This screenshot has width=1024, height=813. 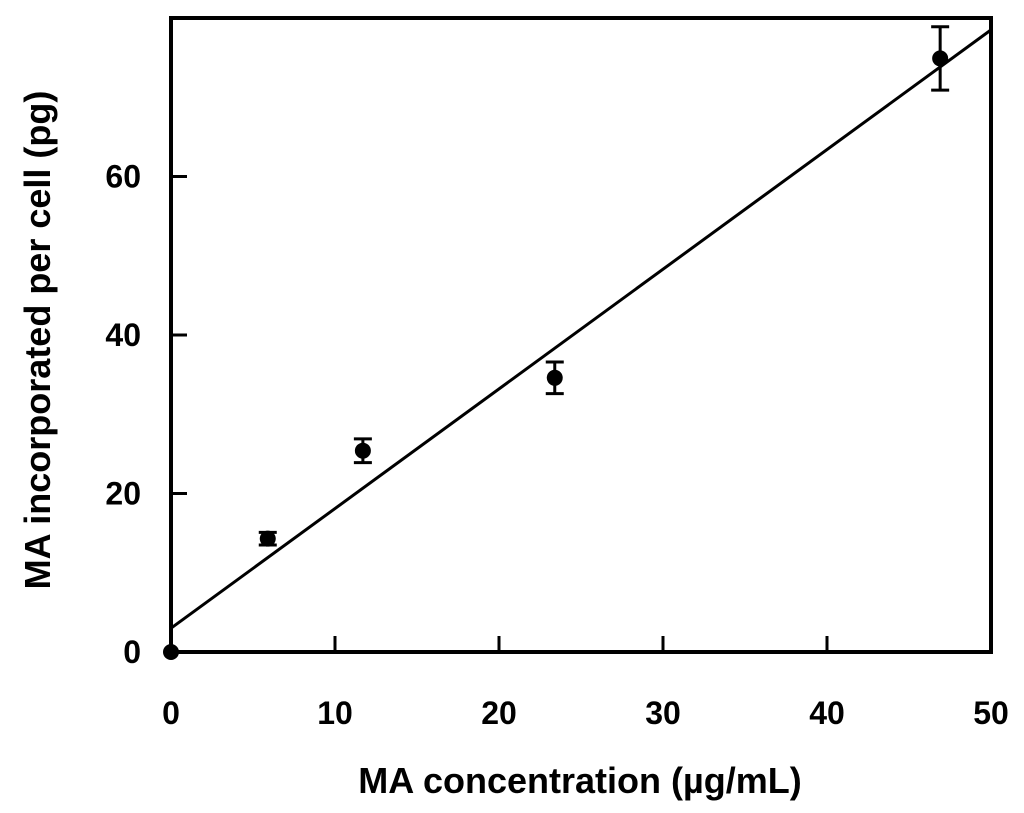 What do you see at coordinates (123, 494) in the screenshot?
I see `y-tick-label: 20` at bounding box center [123, 494].